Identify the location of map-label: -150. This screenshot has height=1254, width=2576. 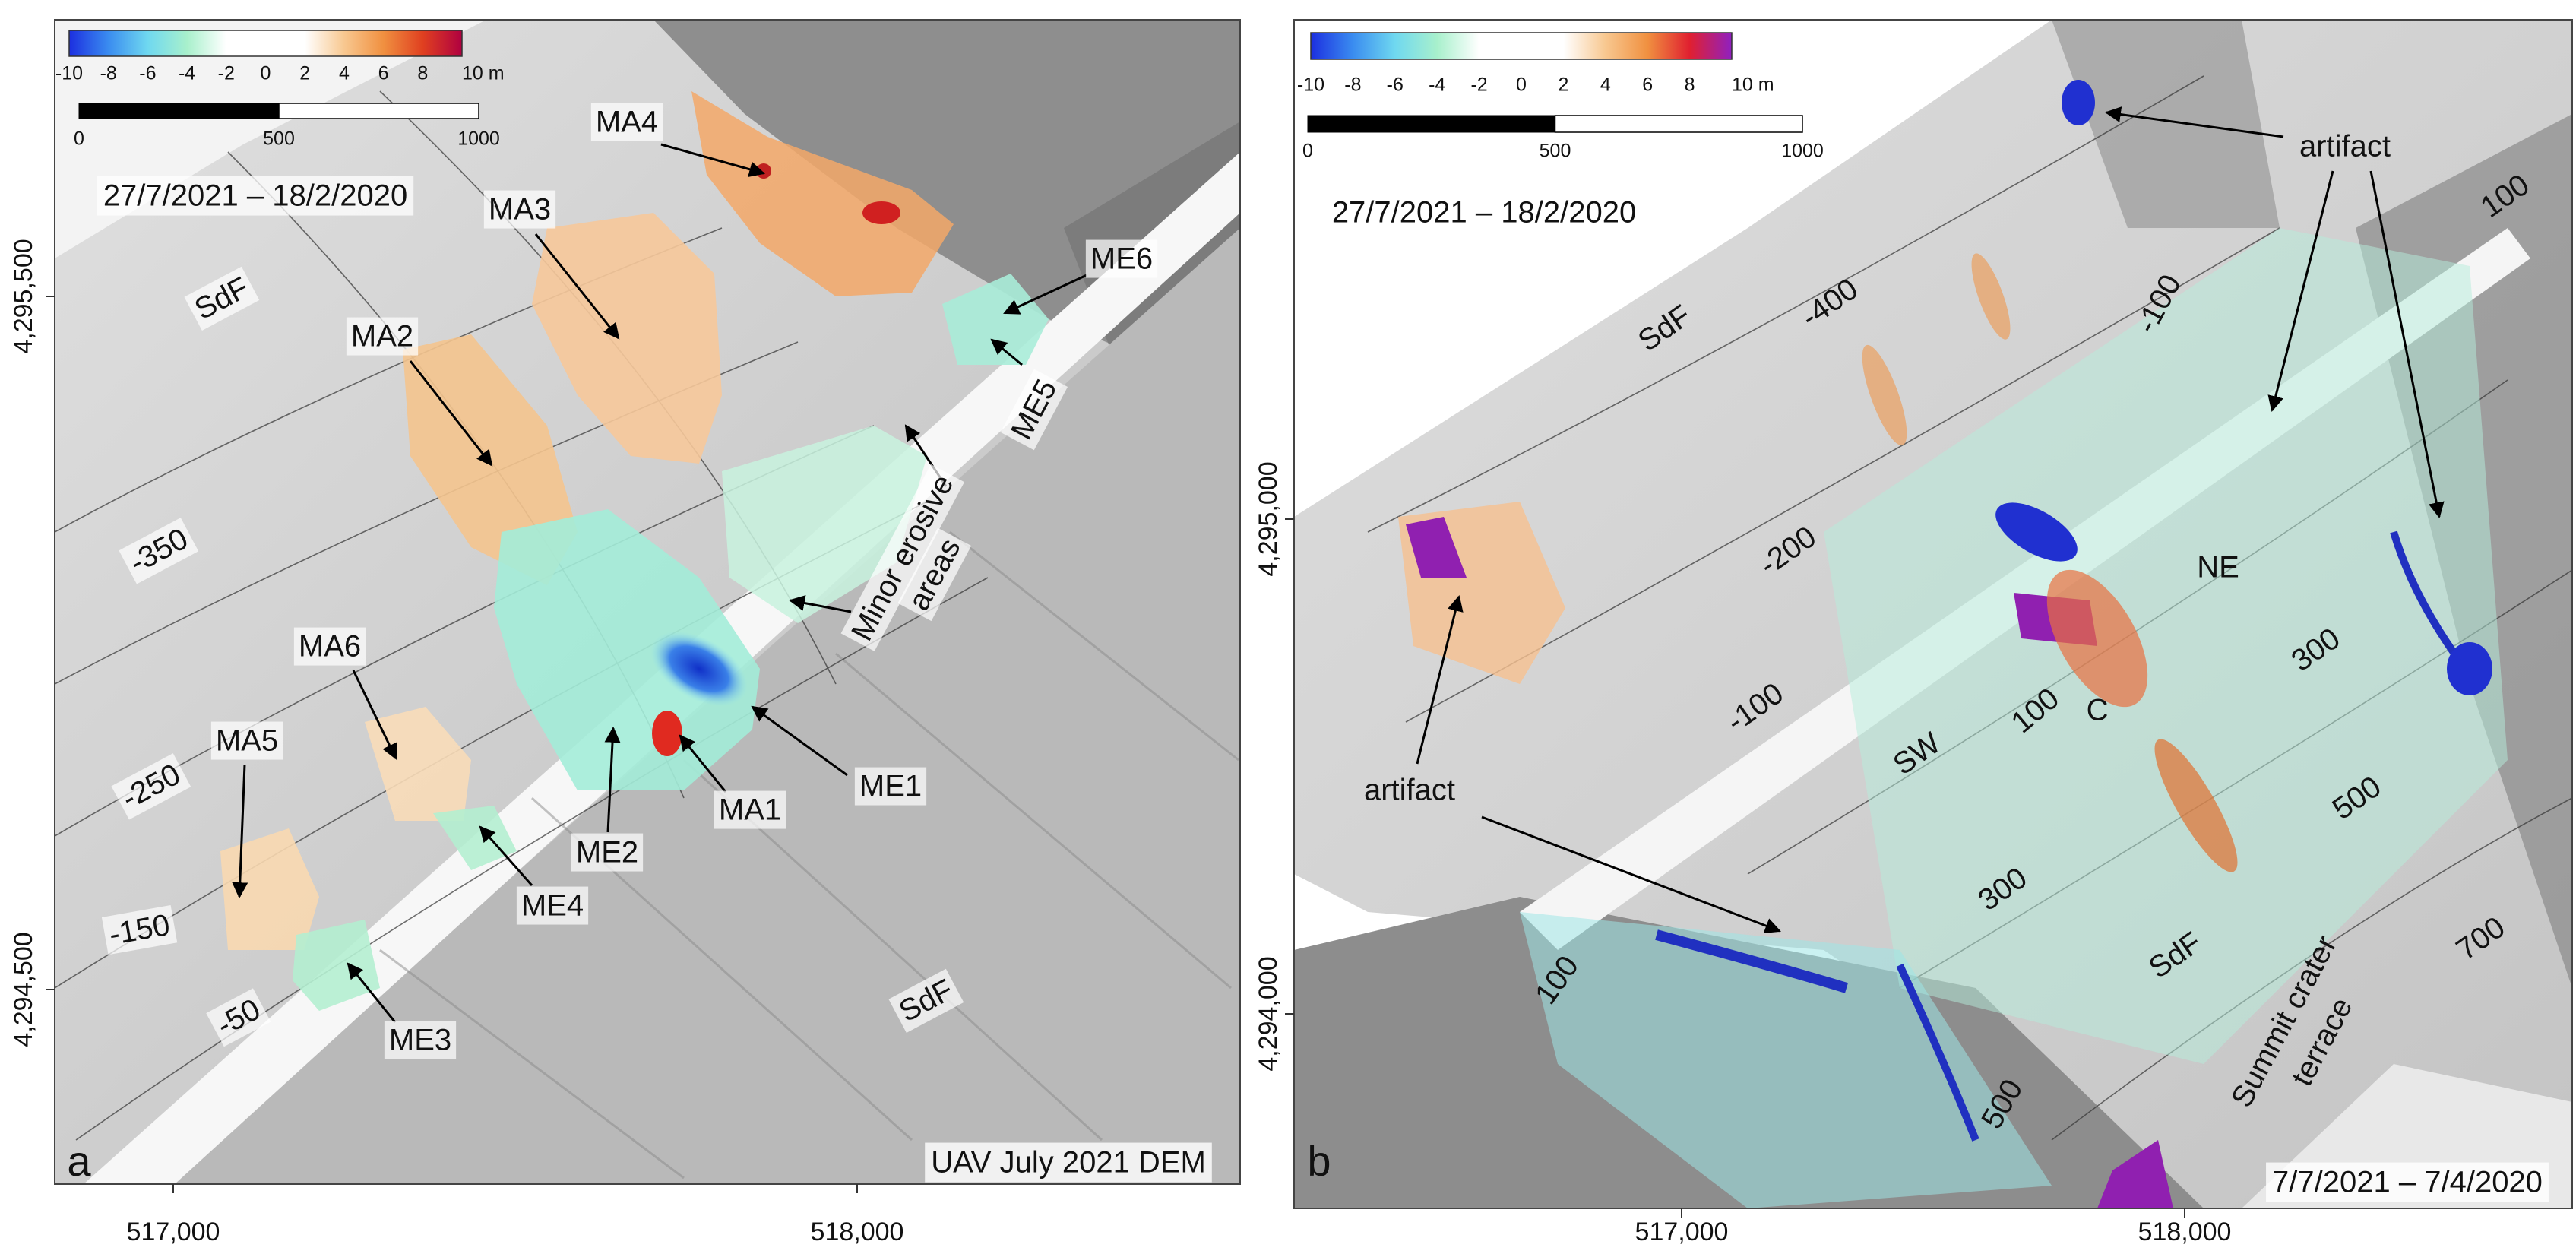
(139, 930).